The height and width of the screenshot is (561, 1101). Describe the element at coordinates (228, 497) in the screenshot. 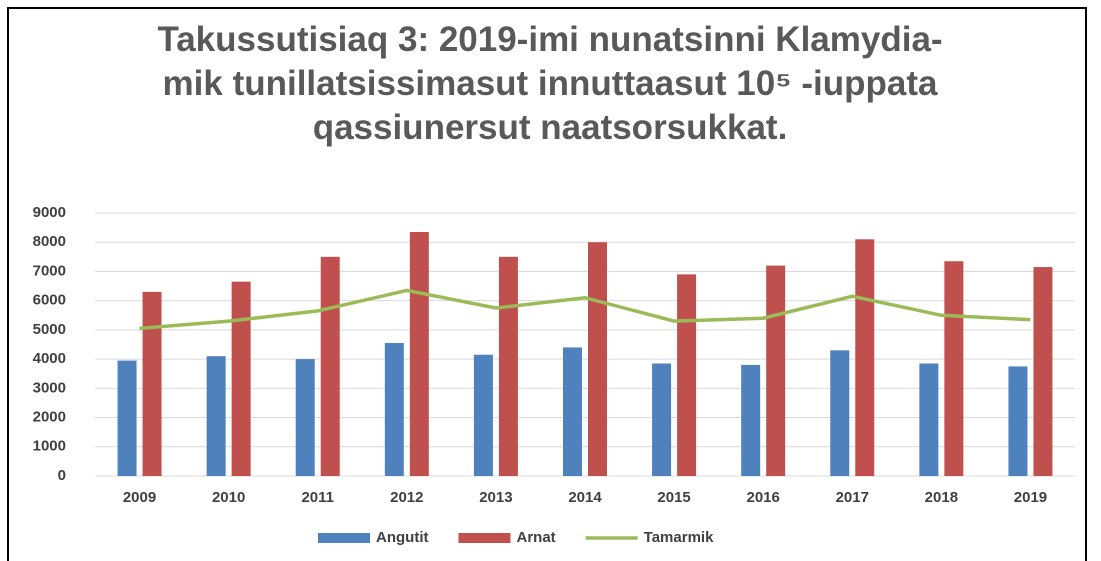

I see `x-tick-label: 2010` at that location.